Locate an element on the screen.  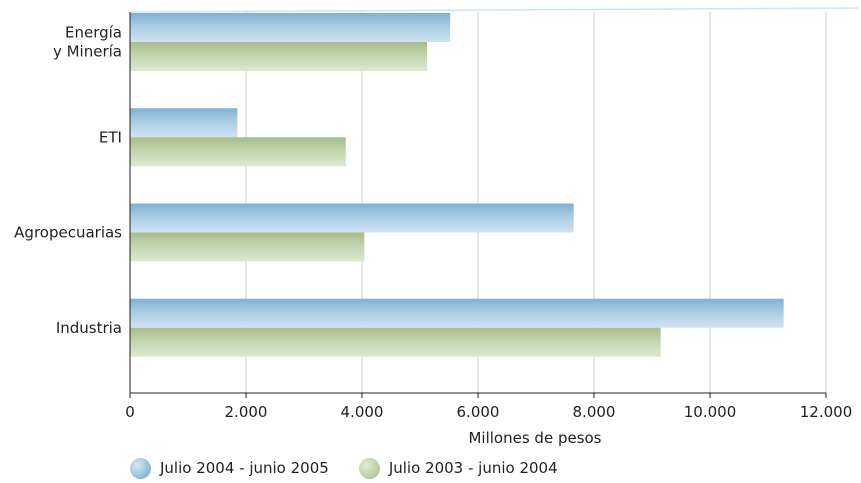
category-label-1: ETI is located at coordinates (110, 137).